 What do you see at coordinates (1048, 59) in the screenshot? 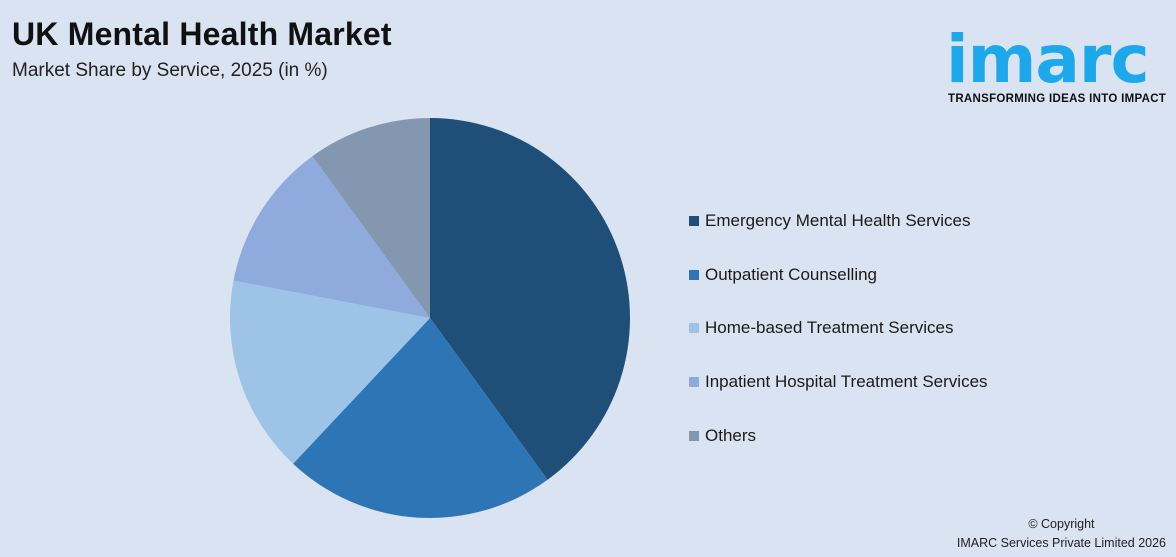
I see `logo-wordmark: imarc` at bounding box center [1048, 59].